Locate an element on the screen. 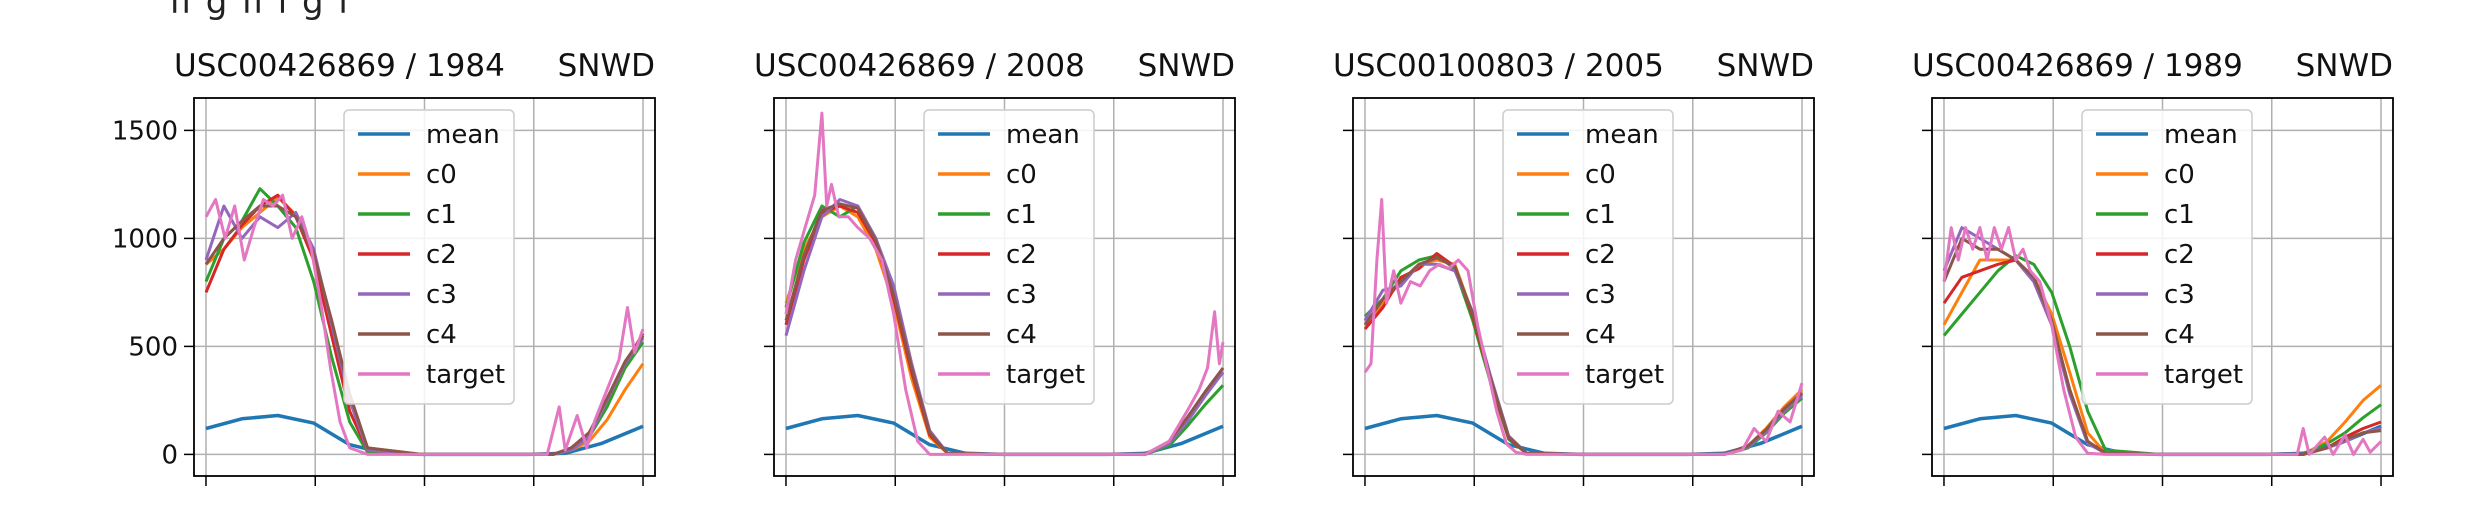 This screenshot has height=514, width=2480. chart-title: USC00426869 / 1984 is located at coordinates (339, 66).